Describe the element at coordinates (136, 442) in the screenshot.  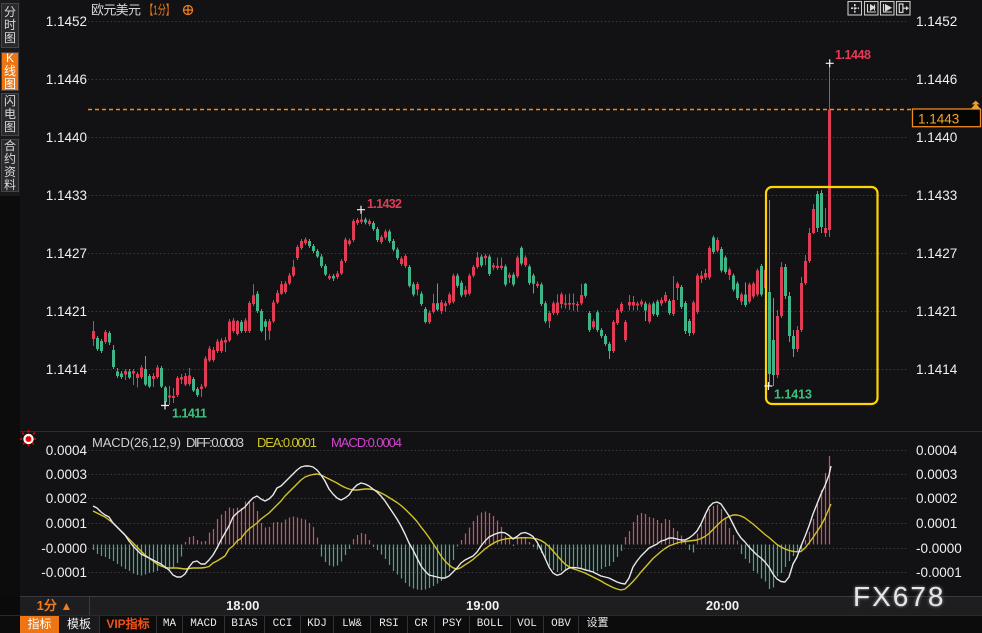
I see `svg-text: MACD(26,12,9)` at that location.